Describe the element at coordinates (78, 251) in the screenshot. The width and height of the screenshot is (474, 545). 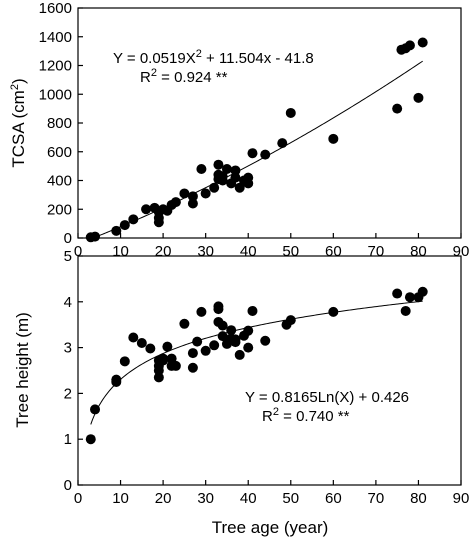
I see `tcsa-x-tick-label: 0` at that location.